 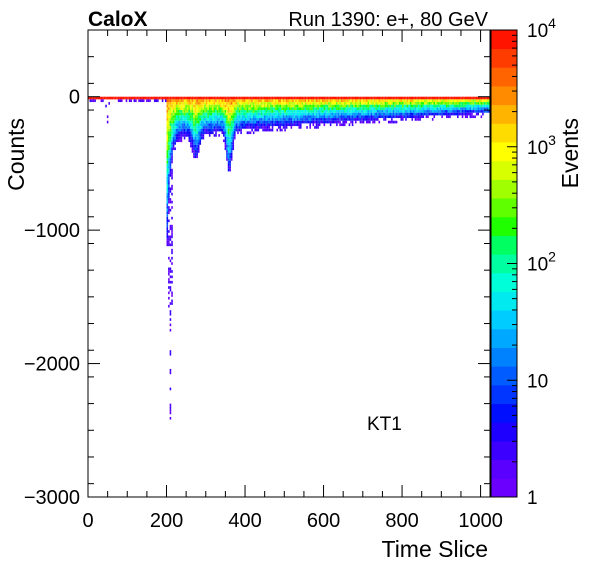 I want to click on x-tick-label: 0, so click(x=87, y=521).